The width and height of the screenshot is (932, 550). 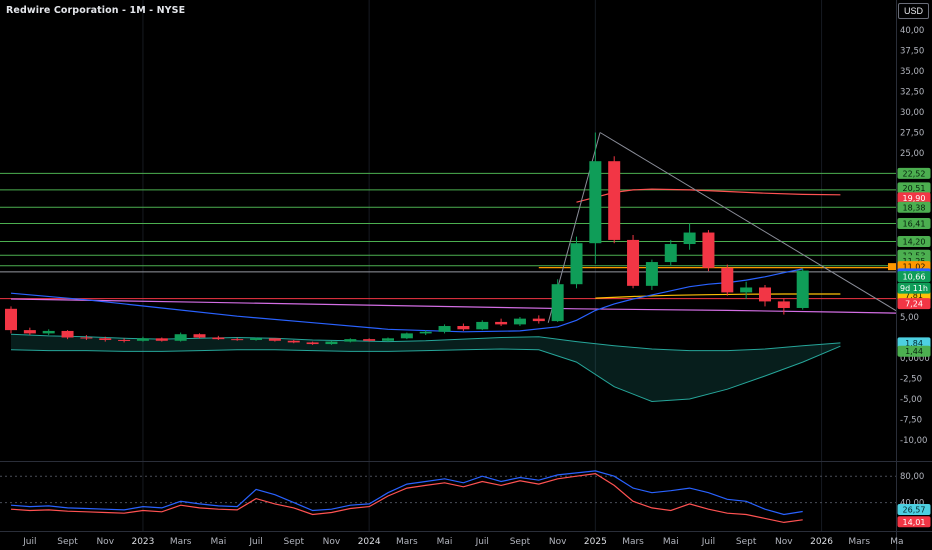 What do you see at coordinates (406, 493) in the screenshot?
I see `indicator-line-blue` at bounding box center [406, 493].